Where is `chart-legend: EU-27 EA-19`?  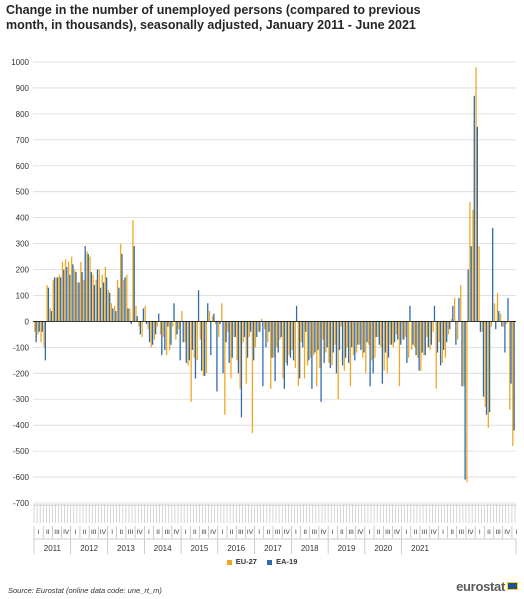
chart-legend: EU-27 EA-19 is located at coordinates (262, 561).